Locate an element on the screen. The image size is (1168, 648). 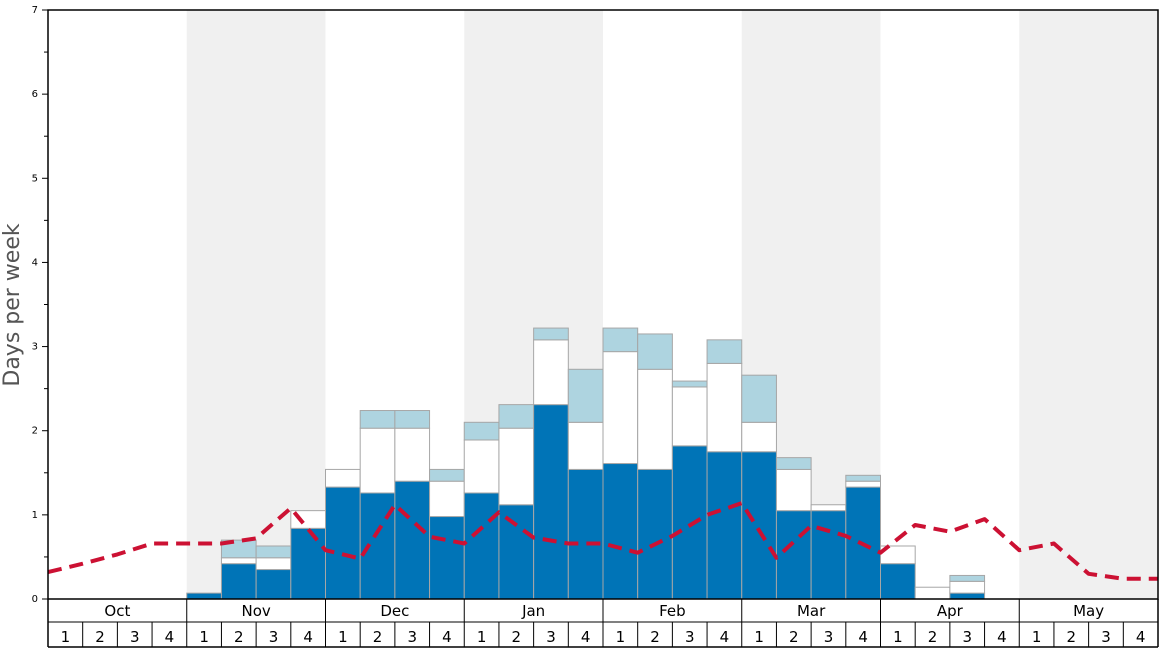
y-tick-label: 6 is located at coordinates (35, 94).